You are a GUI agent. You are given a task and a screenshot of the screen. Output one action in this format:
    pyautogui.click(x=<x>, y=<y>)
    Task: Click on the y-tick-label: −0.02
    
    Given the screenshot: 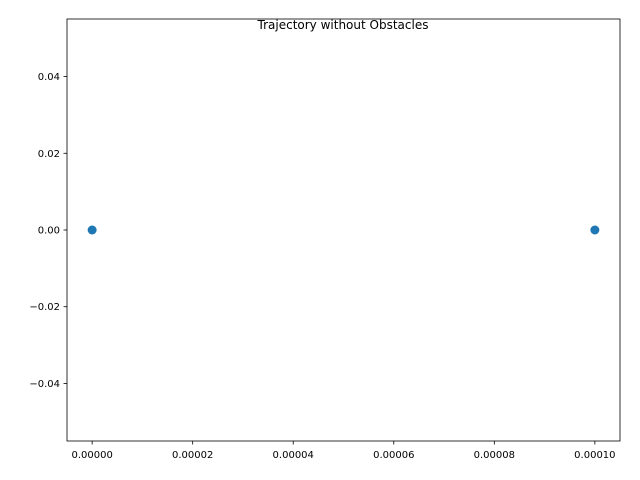 What is the action you would take?
    pyautogui.click(x=44, y=307)
    